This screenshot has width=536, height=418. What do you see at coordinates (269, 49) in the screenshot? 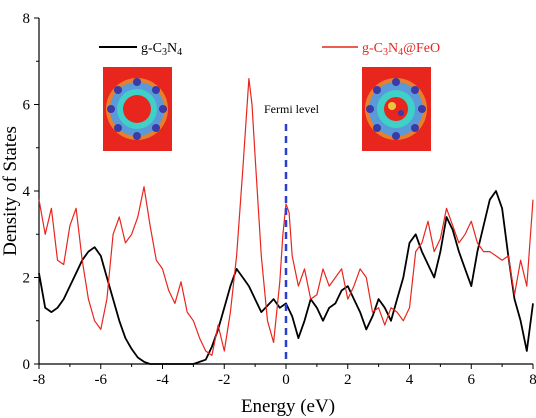
I see `legend: g-C3N4 g-C3N4@FeO` at bounding box center [269, 49].